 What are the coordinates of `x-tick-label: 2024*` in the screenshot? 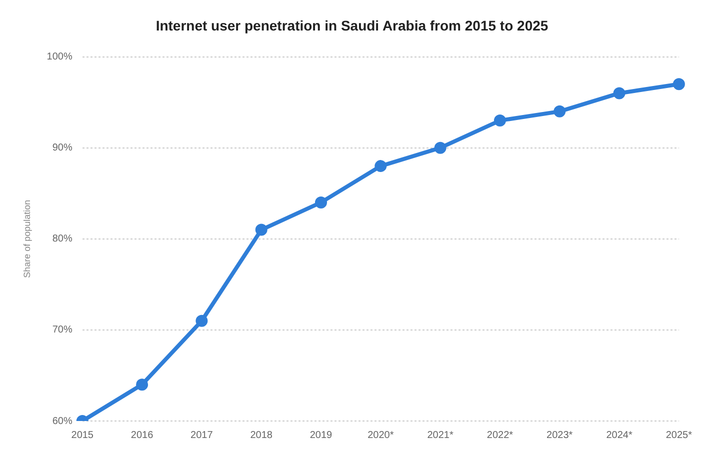 It's located at (619, 435).